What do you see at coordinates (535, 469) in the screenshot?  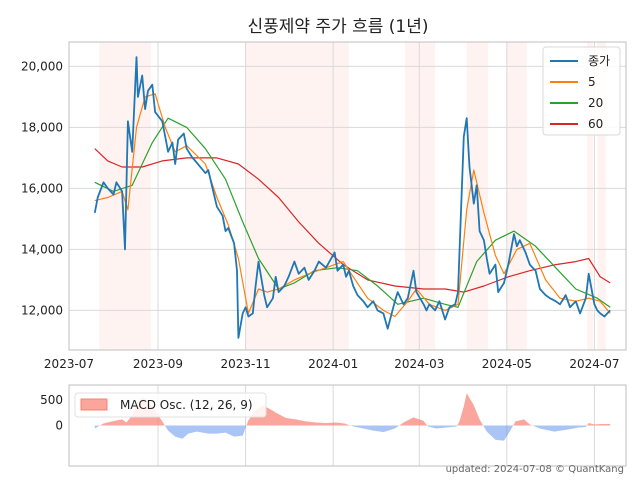 I see `updated-footer: updated: 2024-07-08 © QuantKang` at bounding box center [535, 469].